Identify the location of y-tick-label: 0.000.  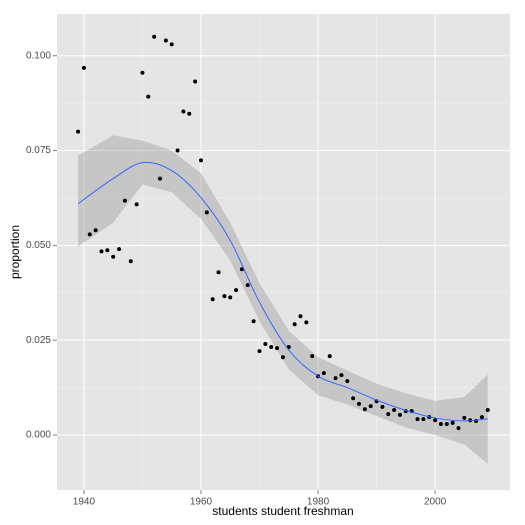
(38, 435).